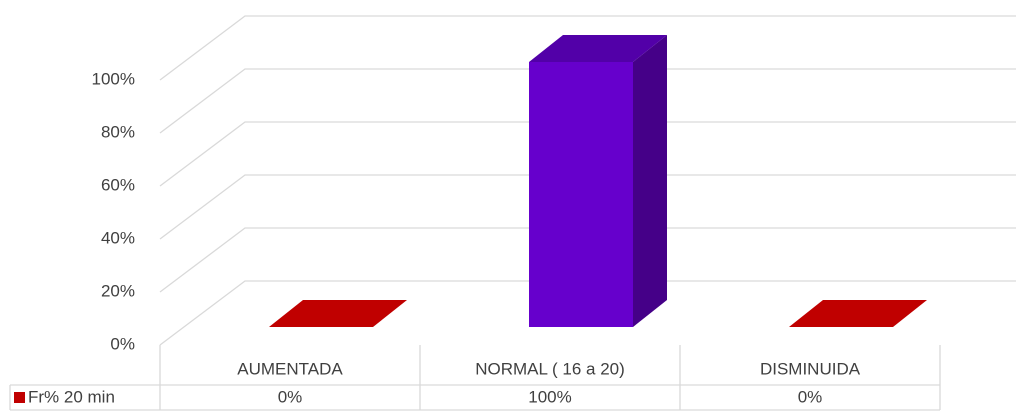  What do you see at coordinates (550, 368) in the screenshot?
I see `x-tick-label: NORMAL ( 16 a 20)` at bounding box center [550, 368].